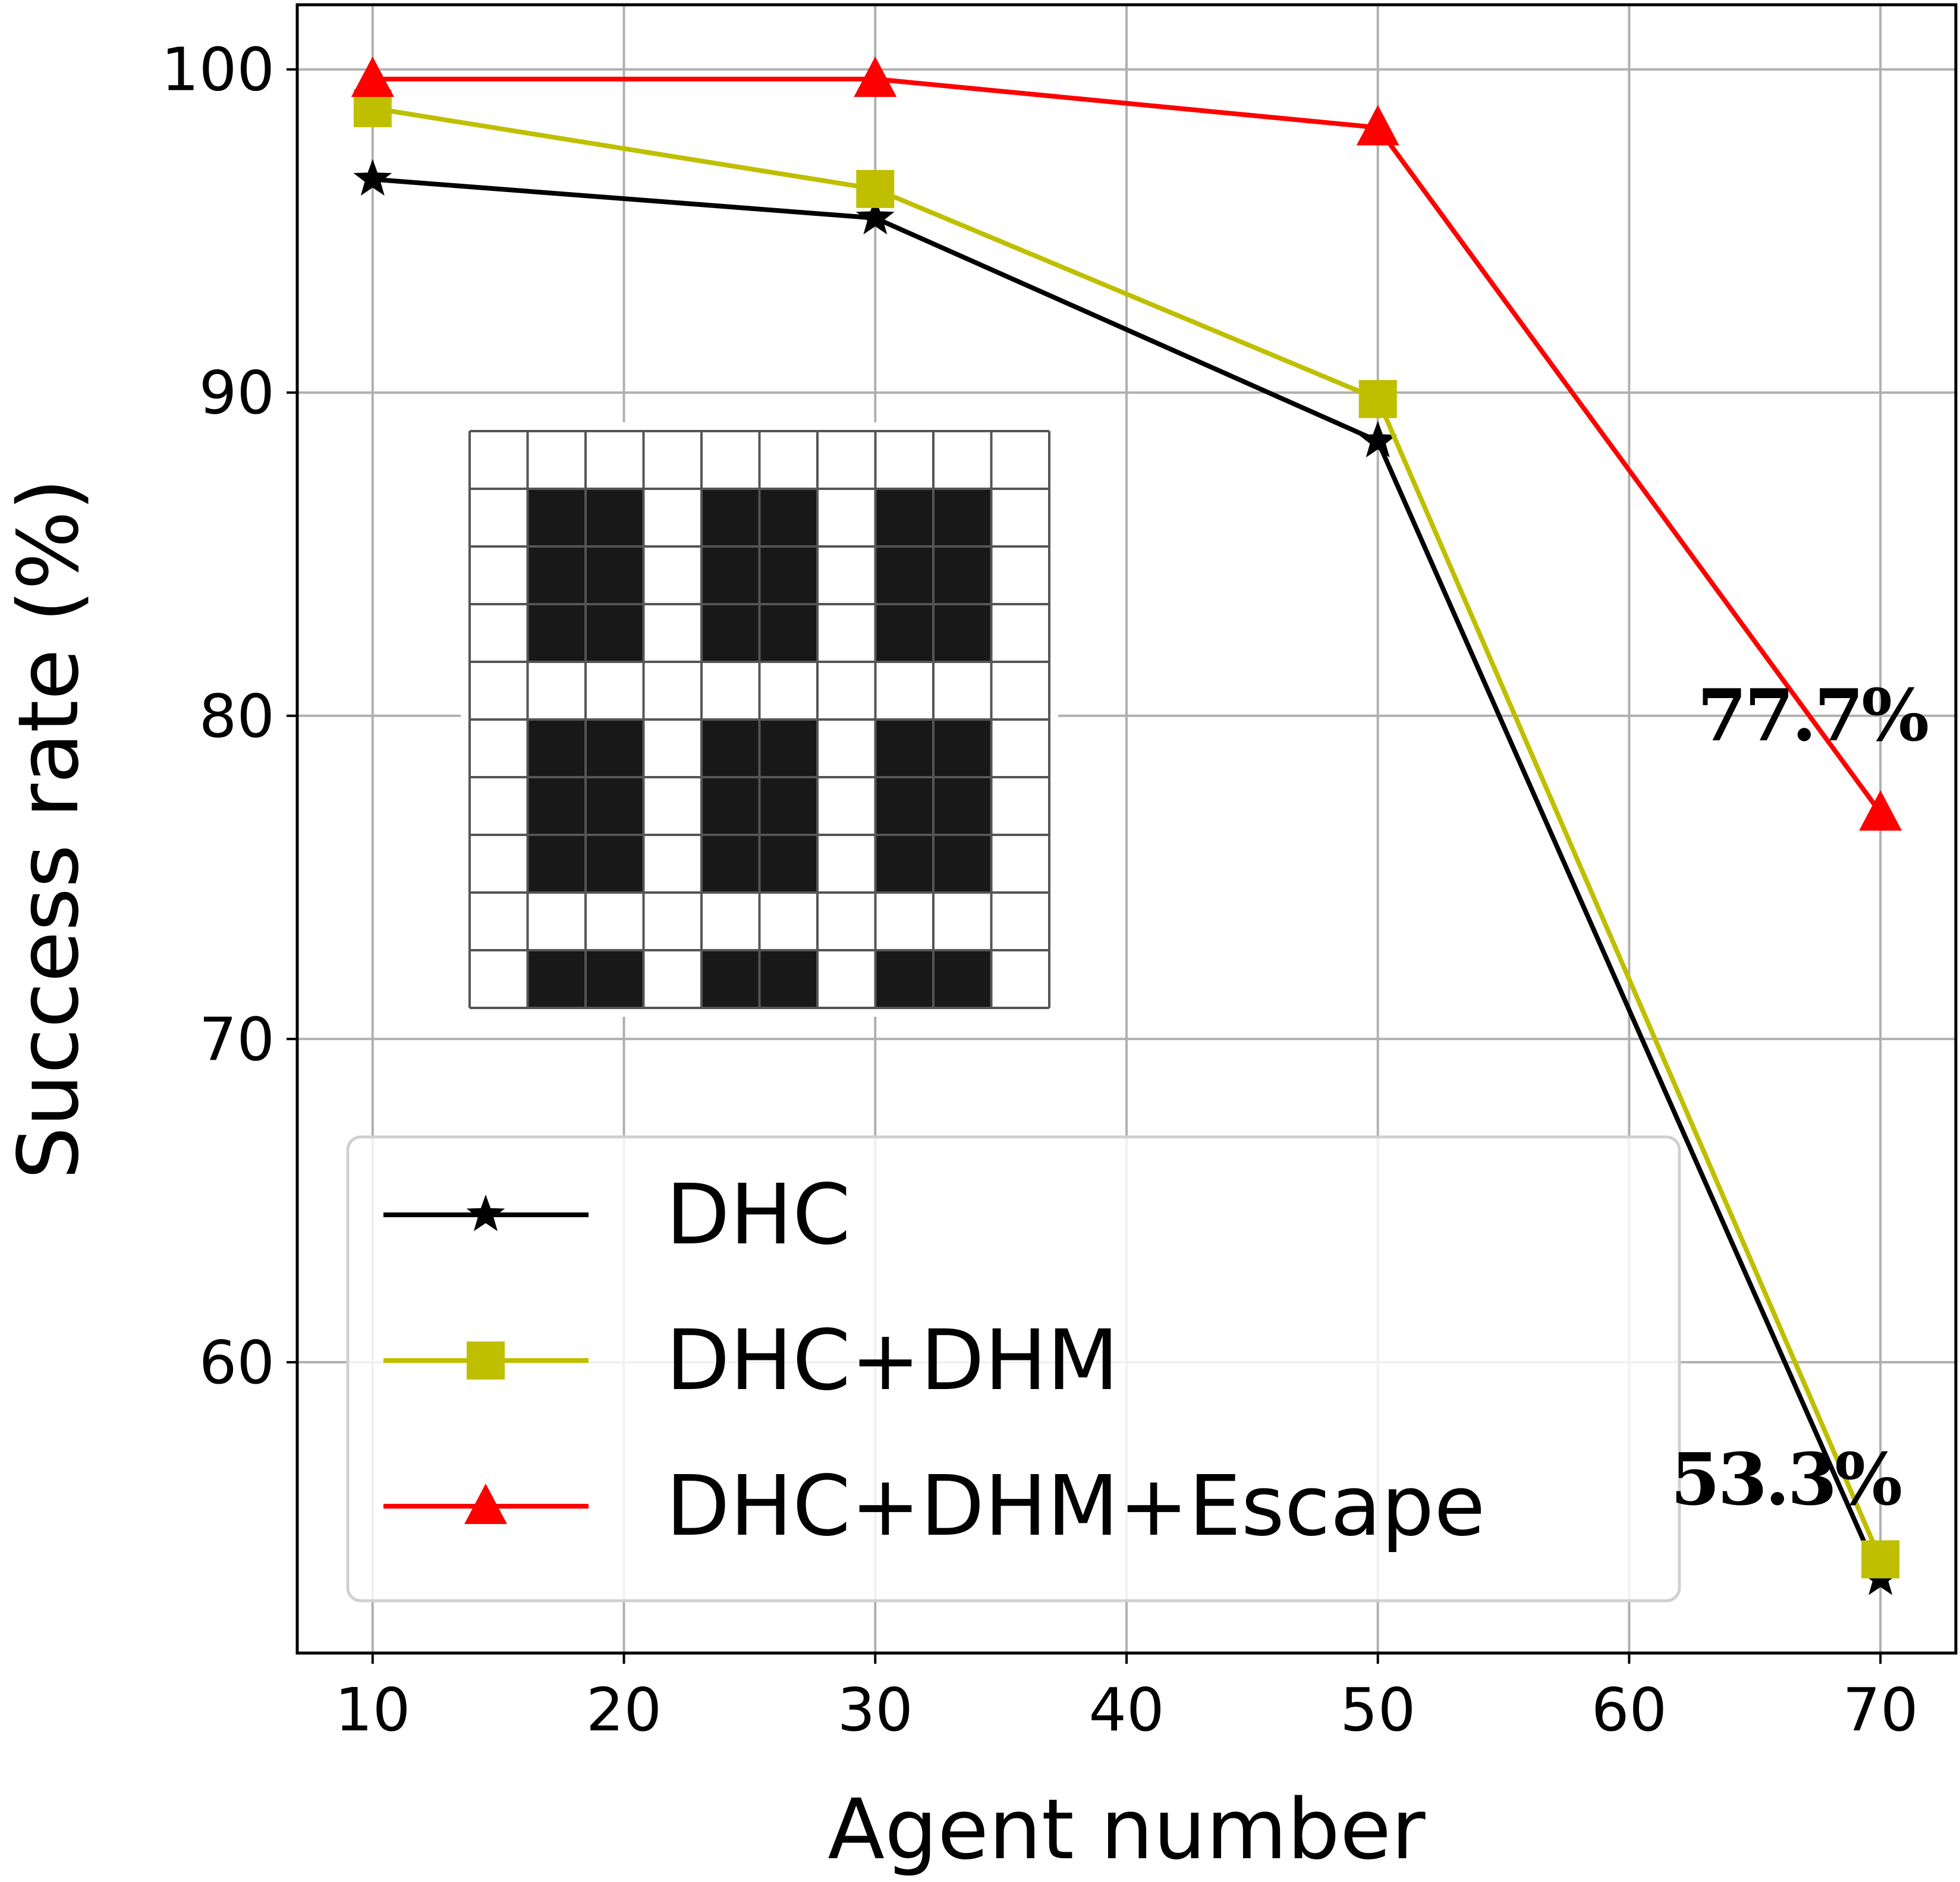  I want to click on legend-marker-square, so click(486, 1360).